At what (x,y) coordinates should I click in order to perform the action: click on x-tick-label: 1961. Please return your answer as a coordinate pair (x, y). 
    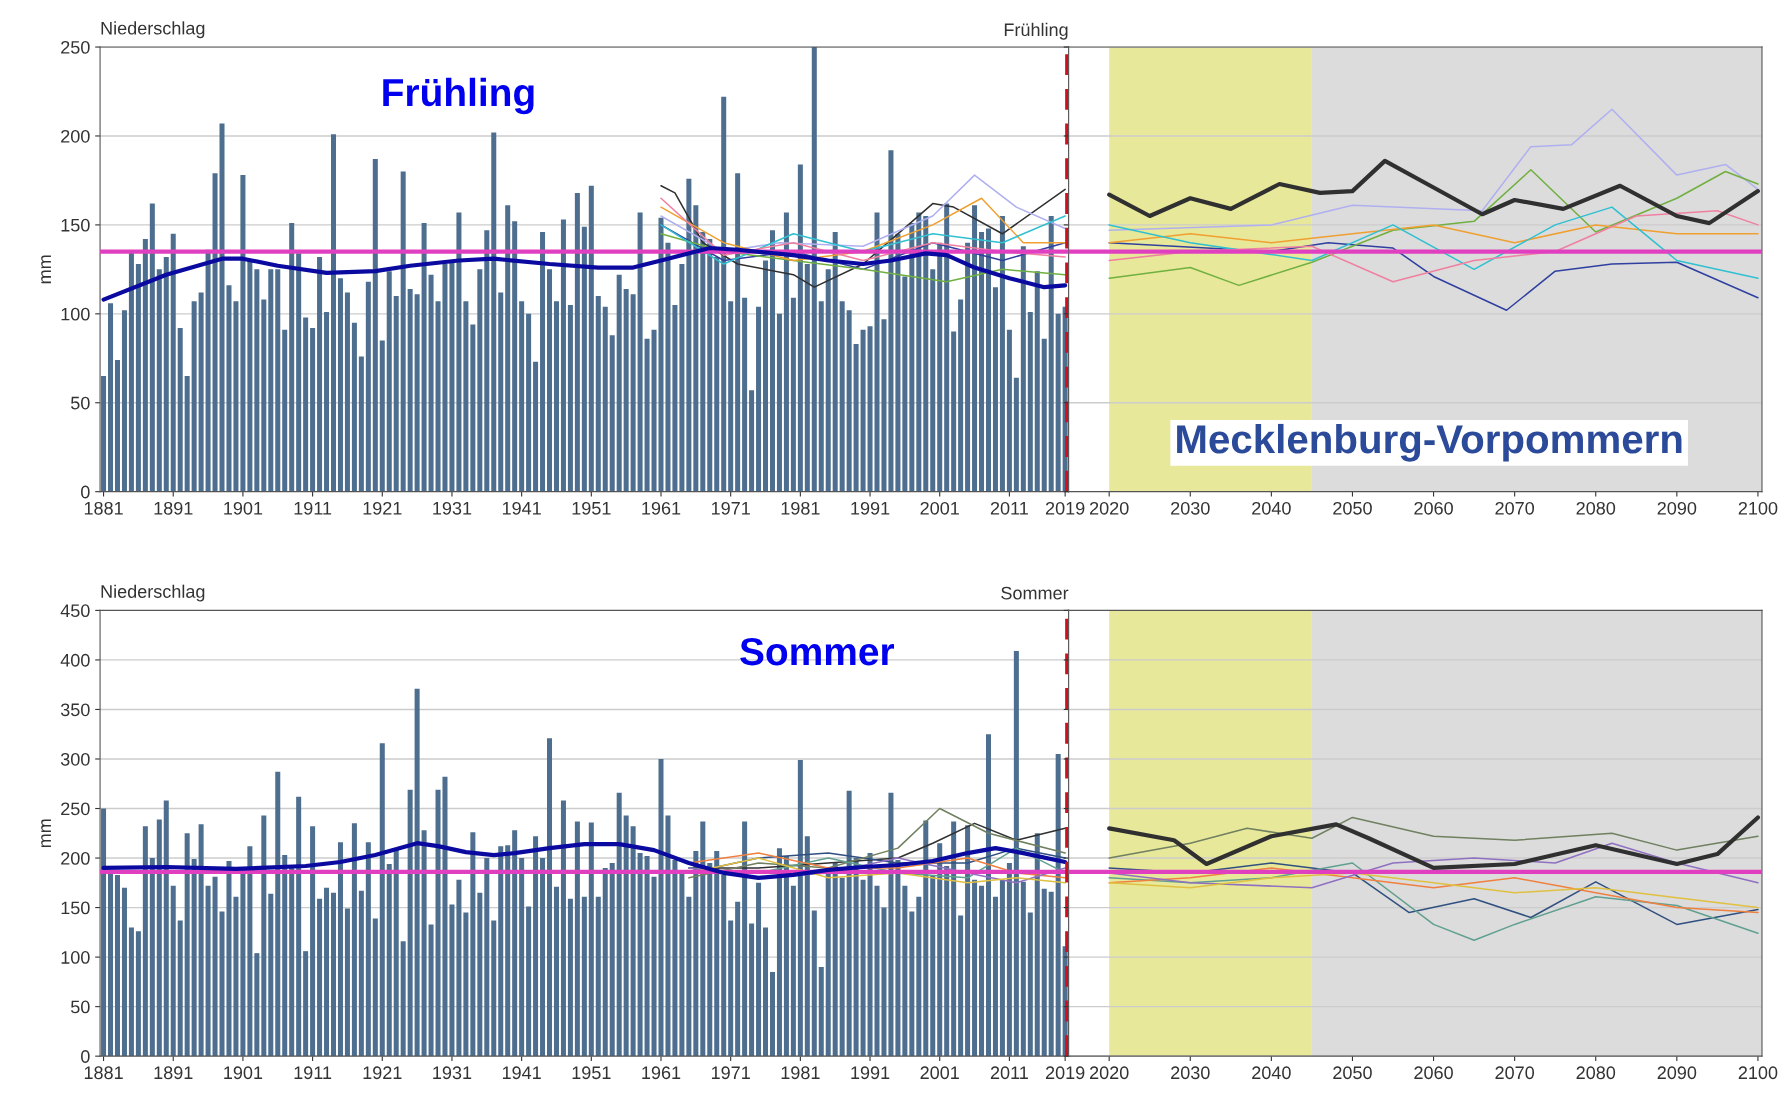
    Looking at the image, I should click on (661, 1073).